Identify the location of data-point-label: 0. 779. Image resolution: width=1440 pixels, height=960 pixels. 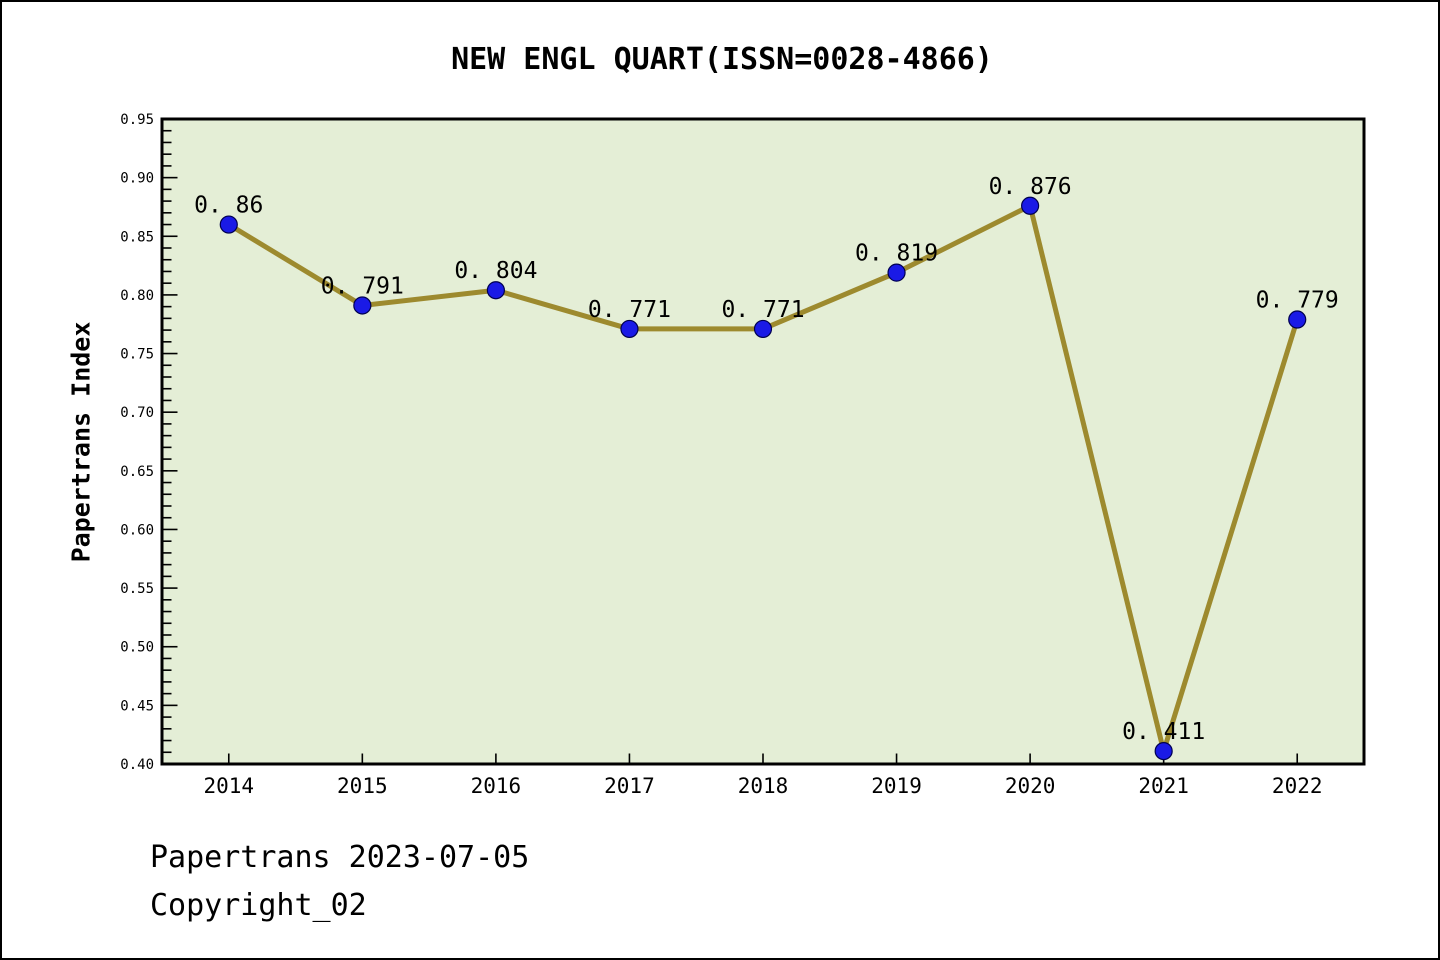
(1297, 301).